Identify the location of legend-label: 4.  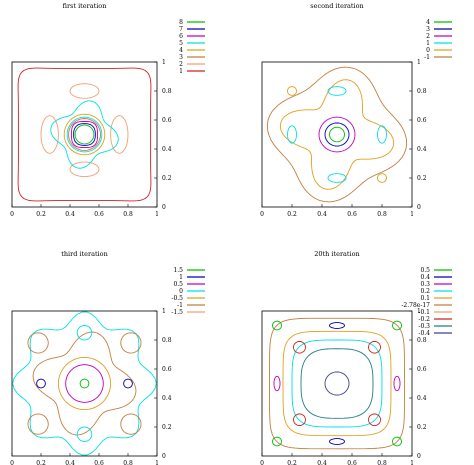
(181, 50).